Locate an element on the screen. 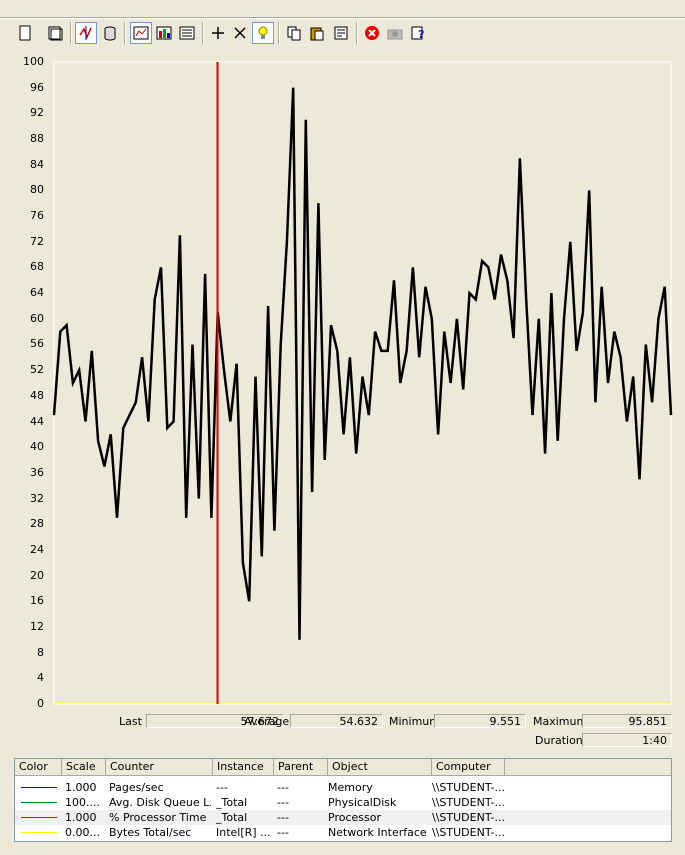 This screenshot has height=855, width=685. current-activity-icon is located at coordinates (85, 33).